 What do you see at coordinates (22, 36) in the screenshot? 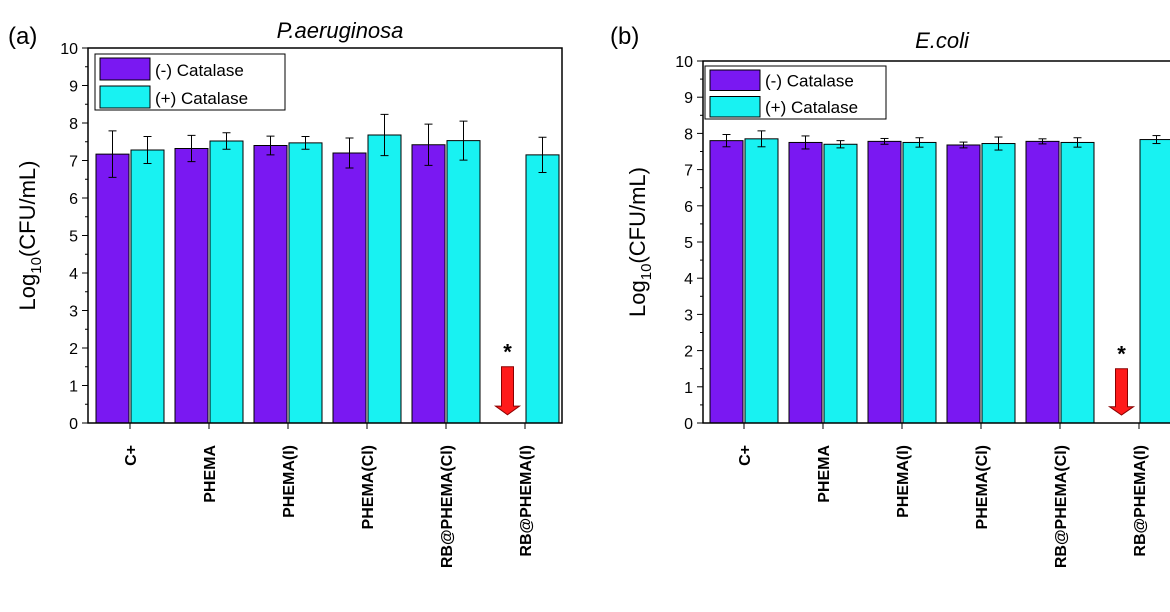
I see `panel-label: (a)` at bounding box center [22, 36].